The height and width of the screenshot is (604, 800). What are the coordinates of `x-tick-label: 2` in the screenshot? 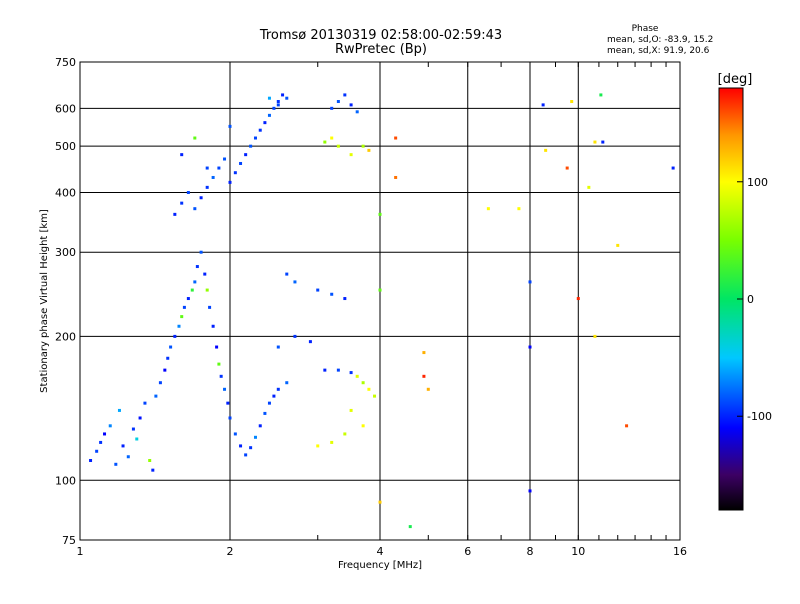 It's located at (230, 551).